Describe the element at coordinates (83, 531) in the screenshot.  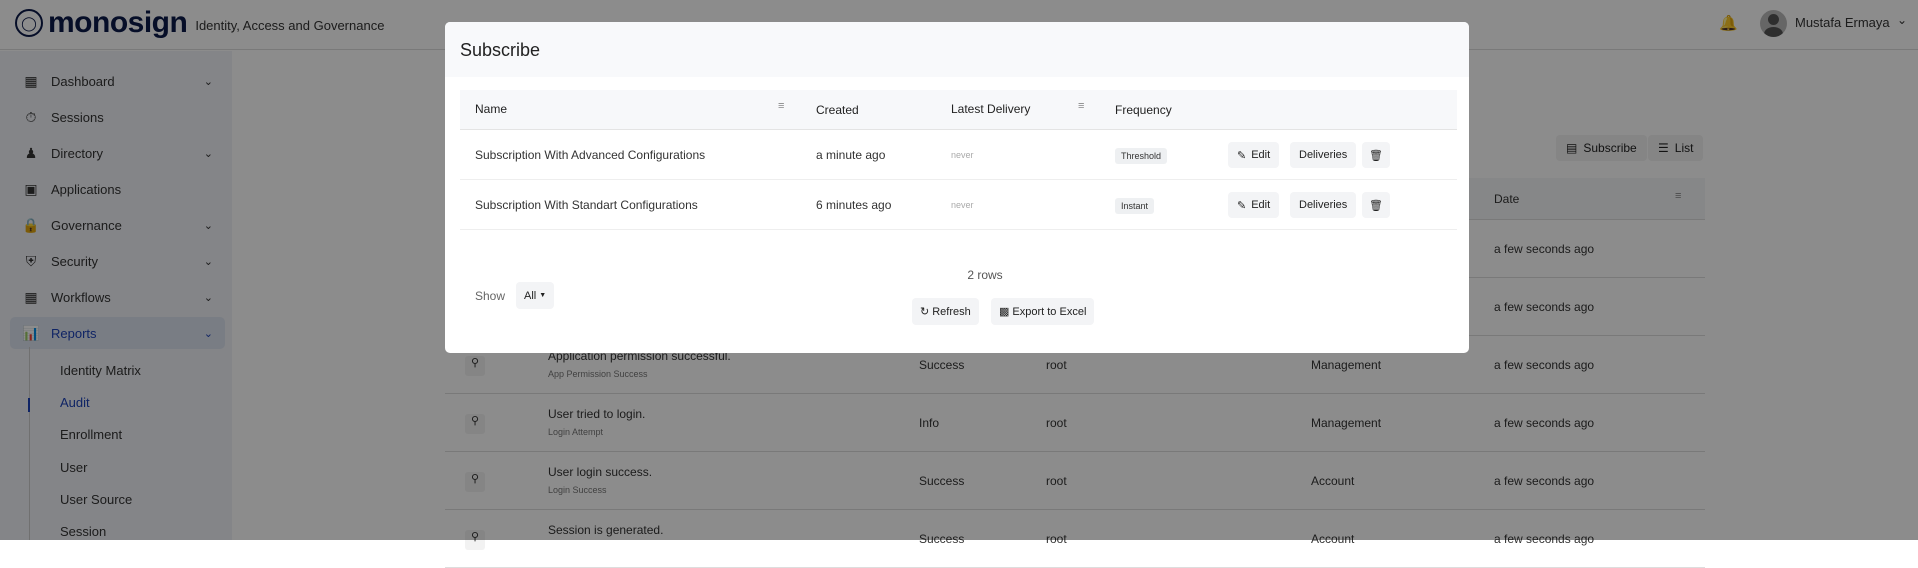
I see `sidebar-sub-session: Session` at that location.